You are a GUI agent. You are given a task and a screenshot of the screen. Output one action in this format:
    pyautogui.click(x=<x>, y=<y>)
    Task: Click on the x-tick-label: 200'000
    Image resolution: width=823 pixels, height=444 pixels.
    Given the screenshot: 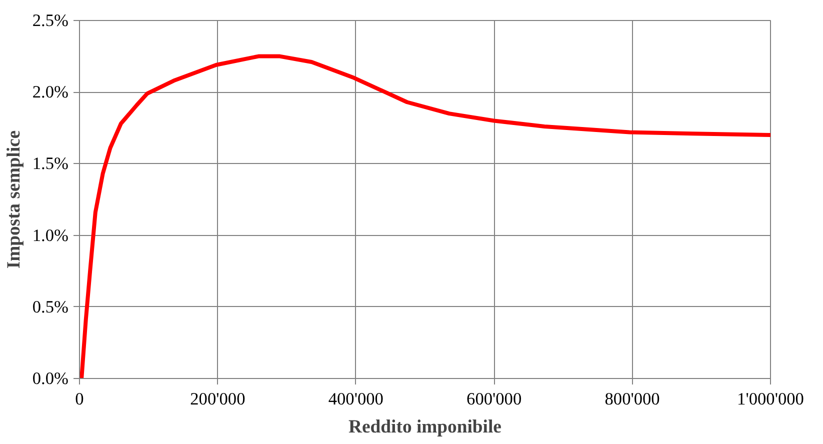 What is the action you would take?
    pyautogui.click(x=218, y=399)
    